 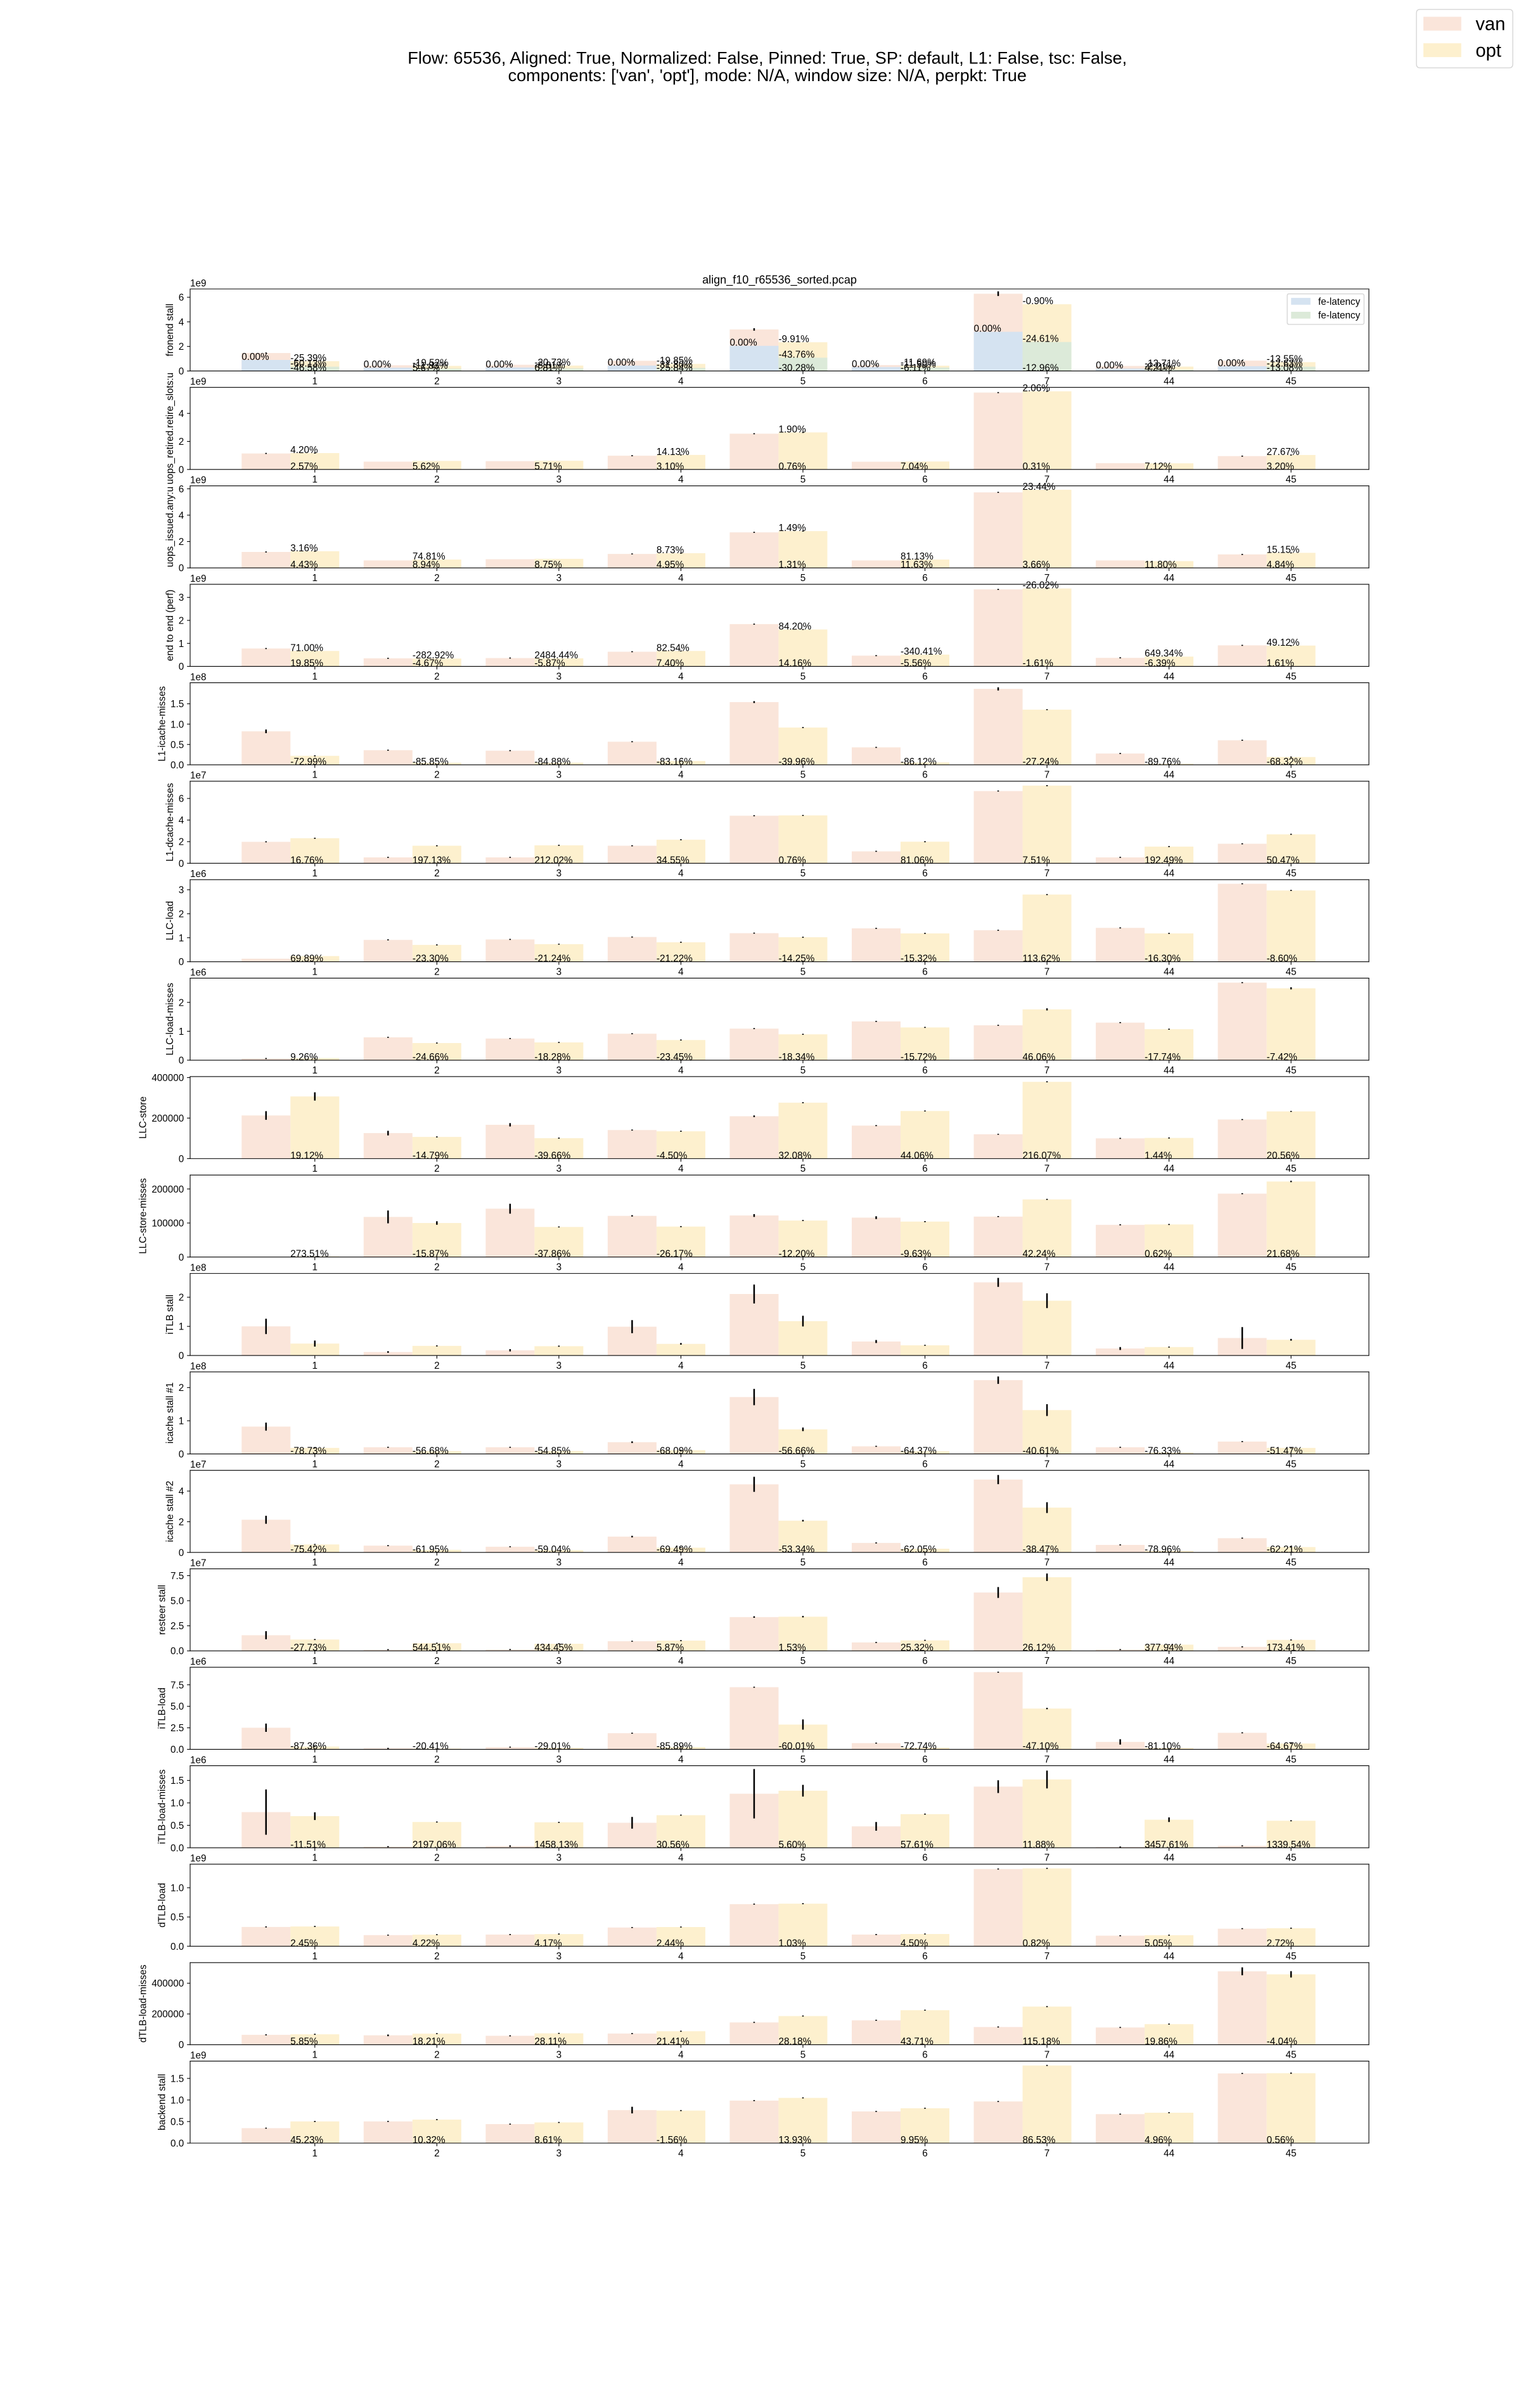 What do you see at coordinates (917, 663) in the screenshot?
I see `svg-text: -5.56%` at bounding box center [917, 663].